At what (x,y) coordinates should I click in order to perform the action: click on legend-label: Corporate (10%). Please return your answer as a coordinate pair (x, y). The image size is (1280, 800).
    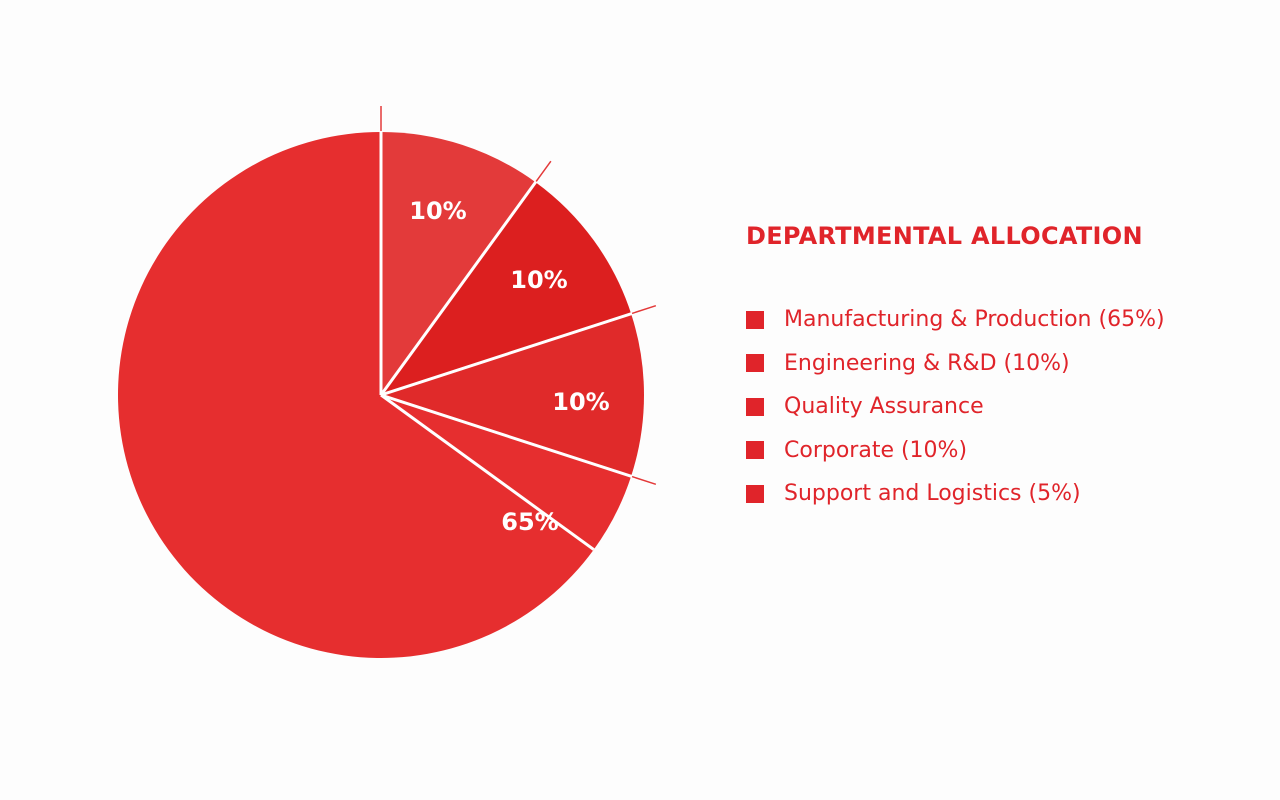
    Looking at the image, I should click on (876, 450).